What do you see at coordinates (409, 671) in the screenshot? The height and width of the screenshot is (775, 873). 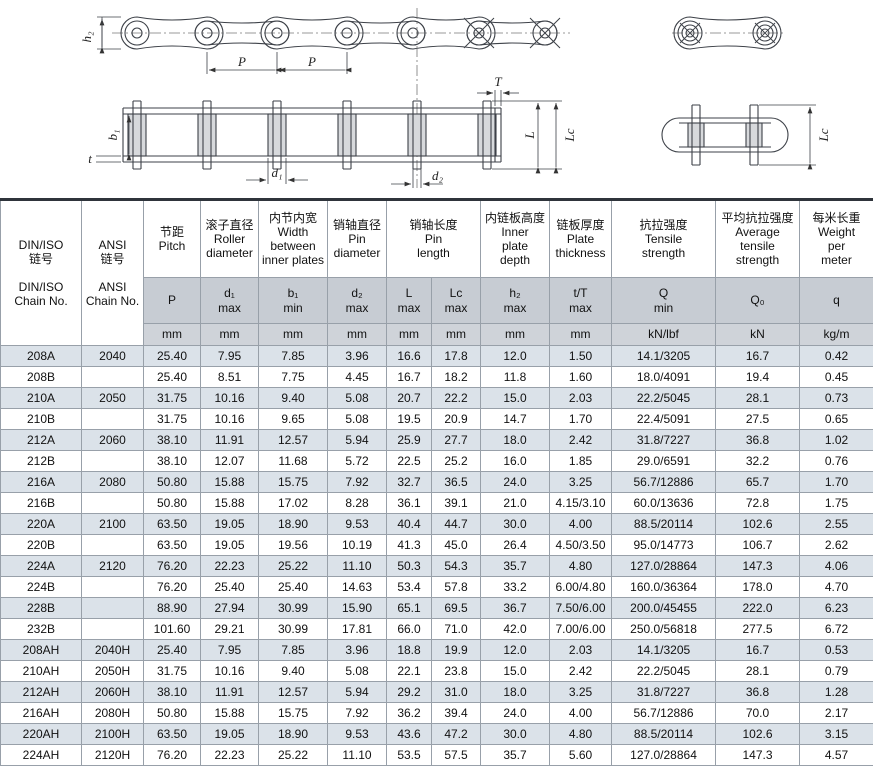 I see `cell-pin-len-l: 22.1` at bounding box center [409, 671].